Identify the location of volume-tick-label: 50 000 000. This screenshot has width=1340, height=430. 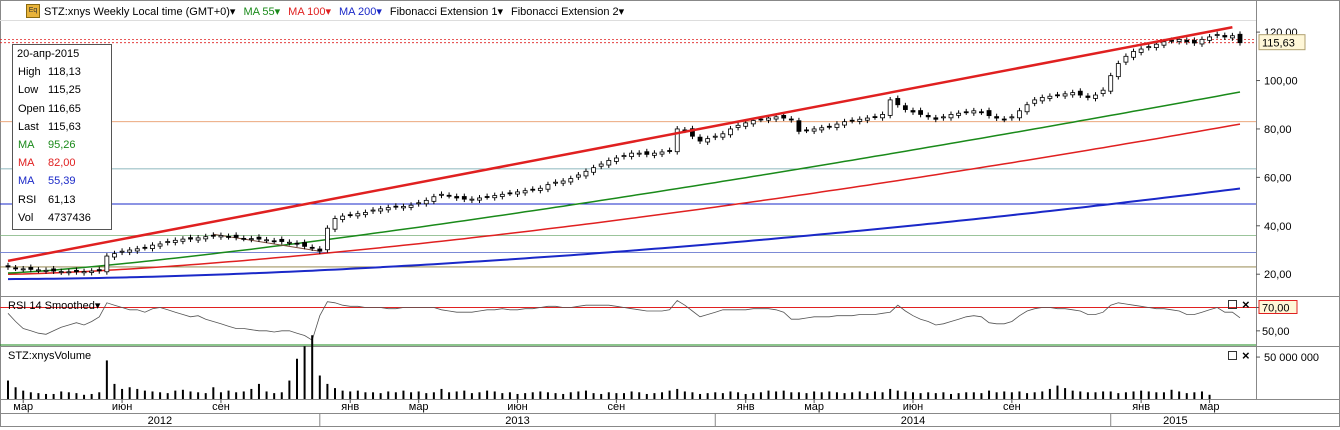
(1291, 358).